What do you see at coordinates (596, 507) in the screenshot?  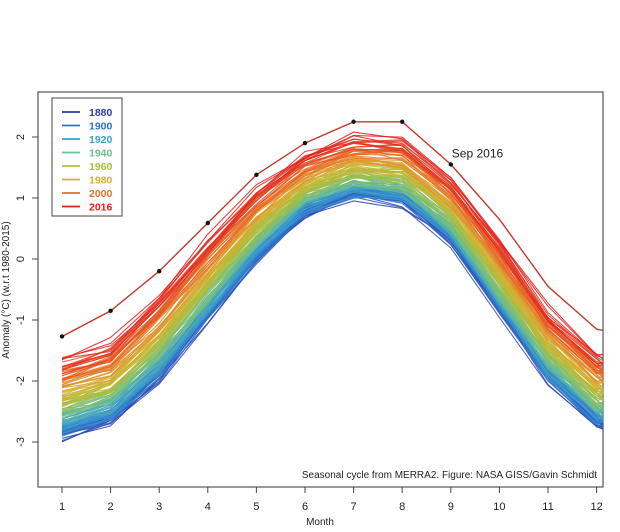 I see `x-tick-label-12: 12` at bounding box center [596, 507].